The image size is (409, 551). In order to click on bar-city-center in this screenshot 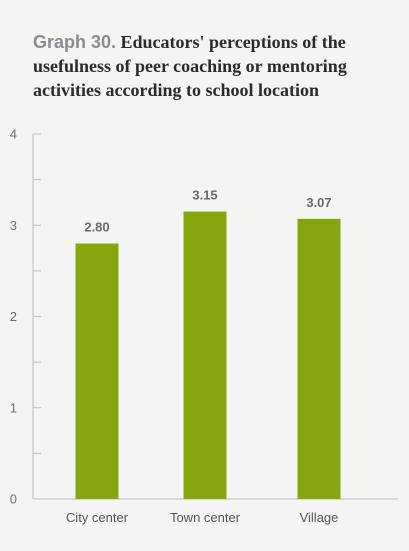, I will do `click(97, 371)`.